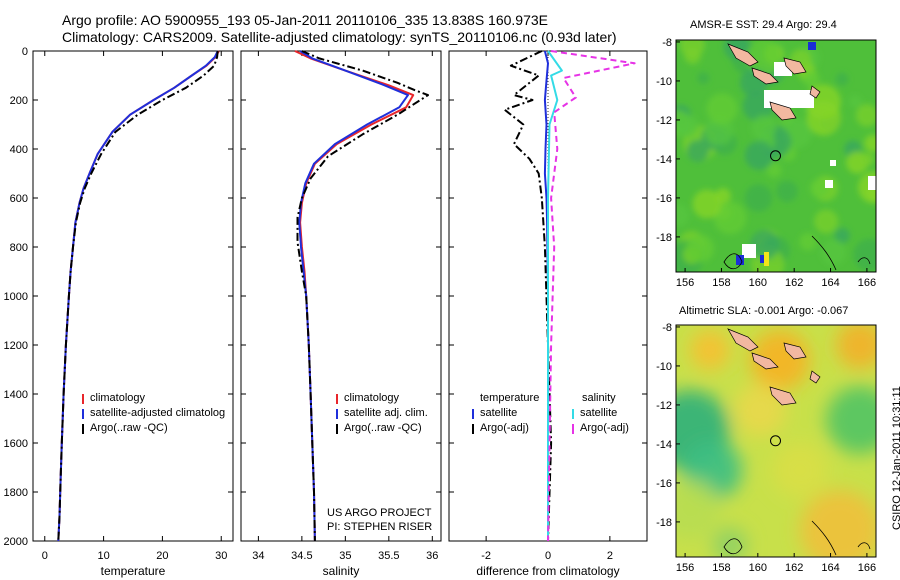  I want to click on series-line-argo-raw-qc-, so click(362, 296).